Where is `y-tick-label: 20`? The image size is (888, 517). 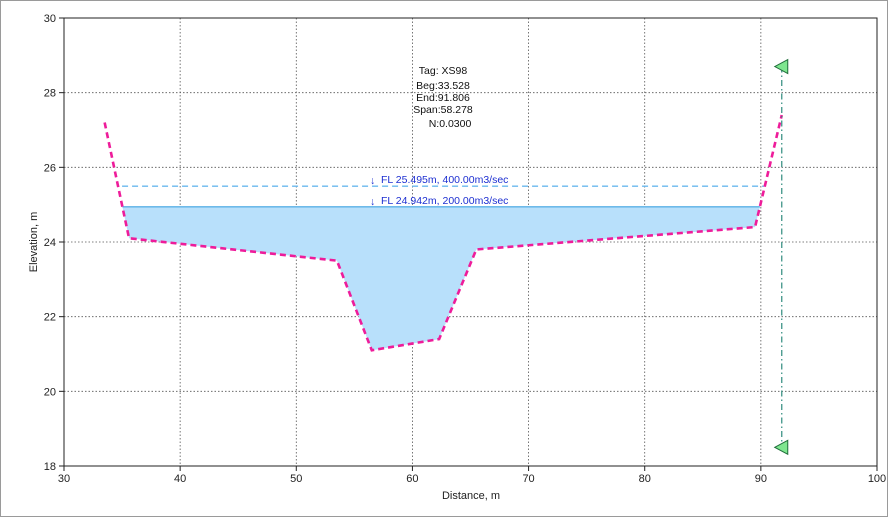 y-tick-label: 20 is located at coordinates (50, 392).